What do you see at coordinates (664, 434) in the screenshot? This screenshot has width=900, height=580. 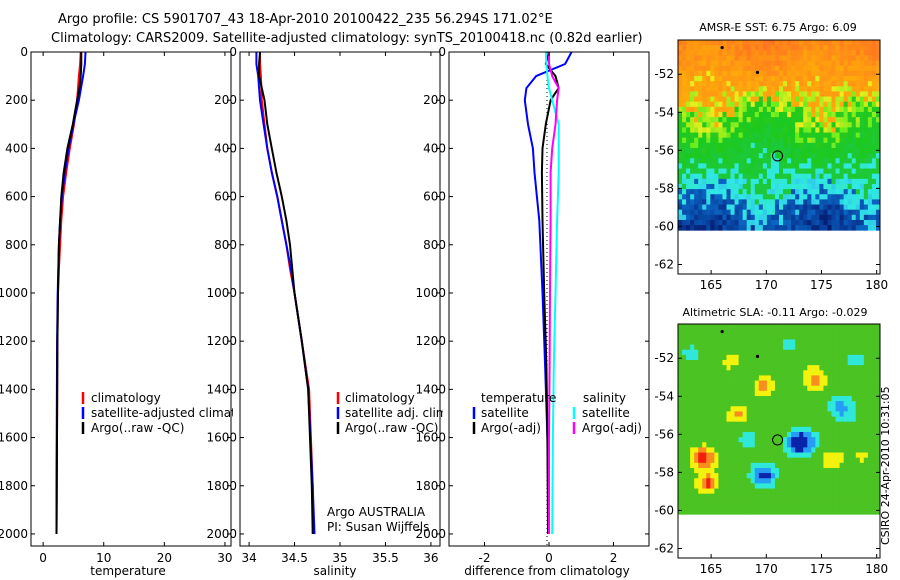 I see `sla-lat-tick-label: -56` at bounding box center [664, 434].